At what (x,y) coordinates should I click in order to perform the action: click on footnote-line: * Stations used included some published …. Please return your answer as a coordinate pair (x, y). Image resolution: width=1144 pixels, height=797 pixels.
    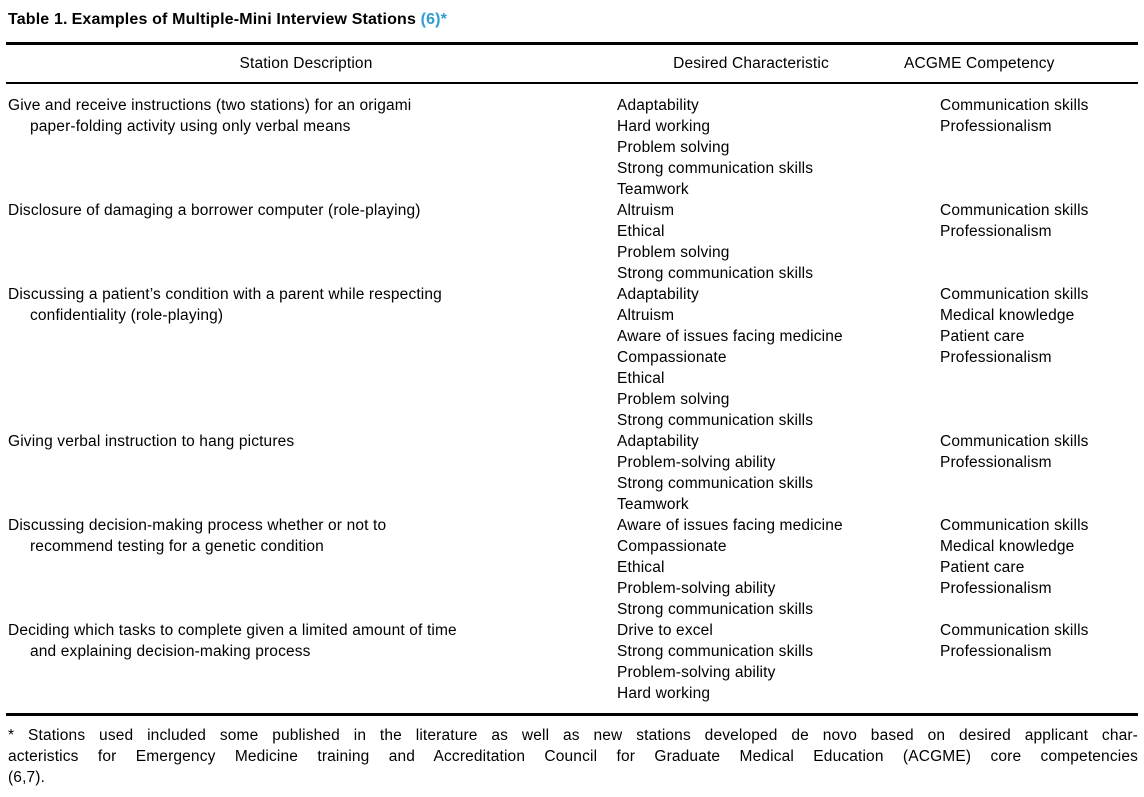
    Looking at the image, I should click on (573, 735).